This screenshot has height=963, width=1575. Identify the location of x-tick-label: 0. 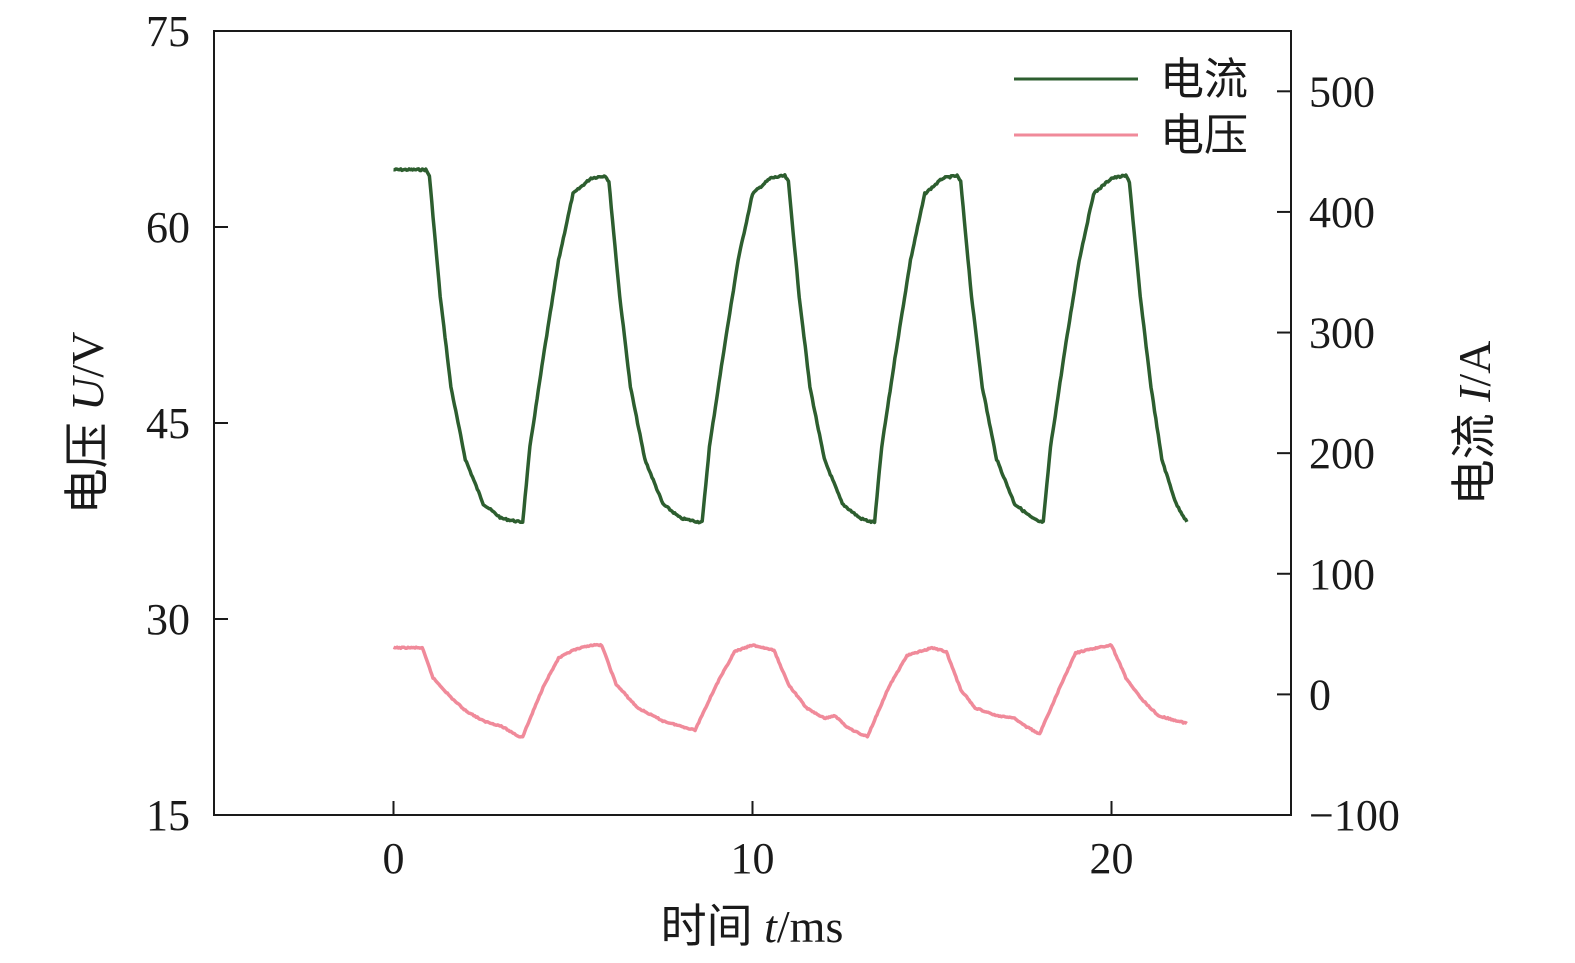
(394, 858).